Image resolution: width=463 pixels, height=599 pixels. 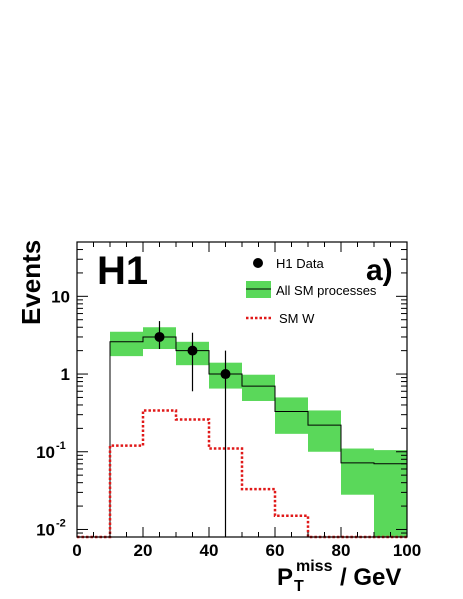 What do you see at coordinates (326, 290) in the screenshot?
I see `legend-label-sm: All SM processes` at bounding box center [326, 290].